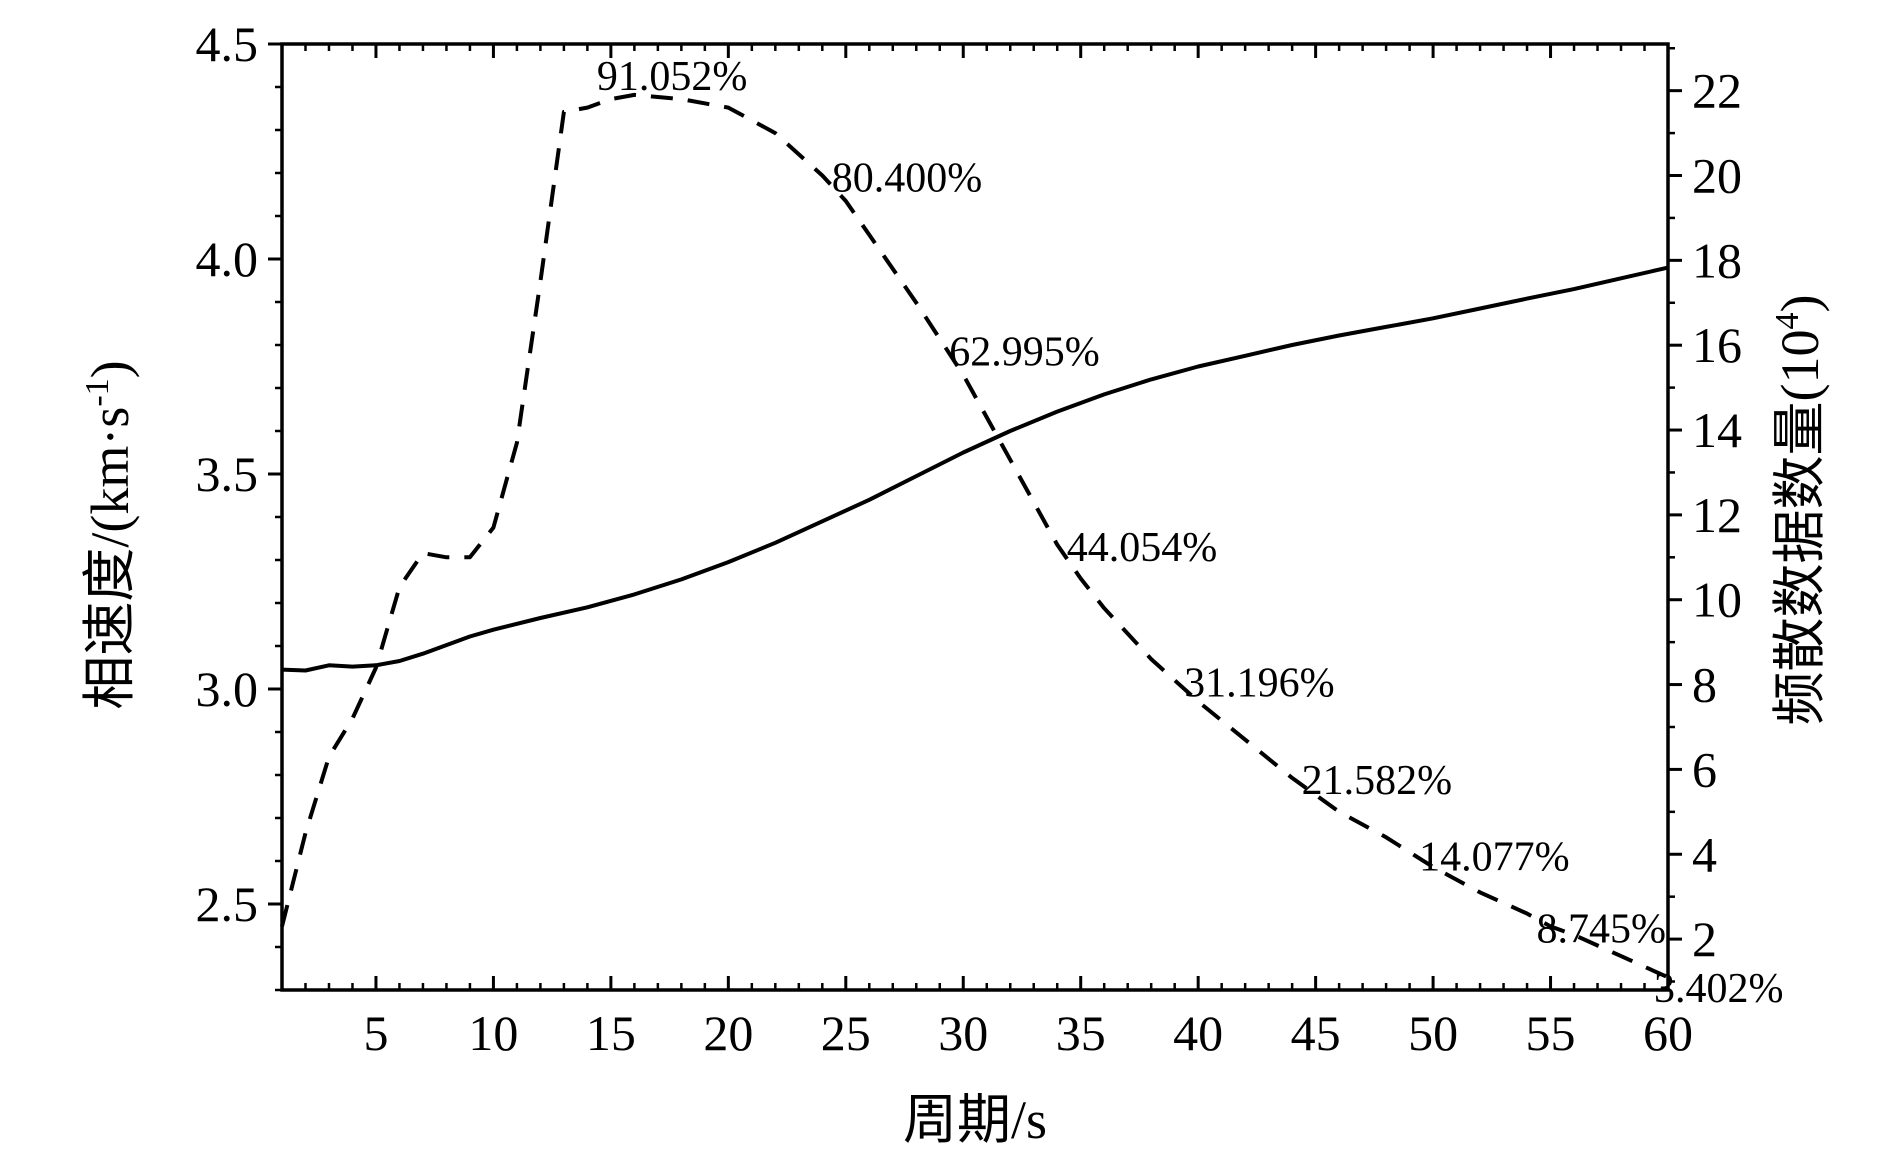 This screenshot has height=1163, width=1891. I want to click on x-tick-label: 50, so click(1433, 1033).